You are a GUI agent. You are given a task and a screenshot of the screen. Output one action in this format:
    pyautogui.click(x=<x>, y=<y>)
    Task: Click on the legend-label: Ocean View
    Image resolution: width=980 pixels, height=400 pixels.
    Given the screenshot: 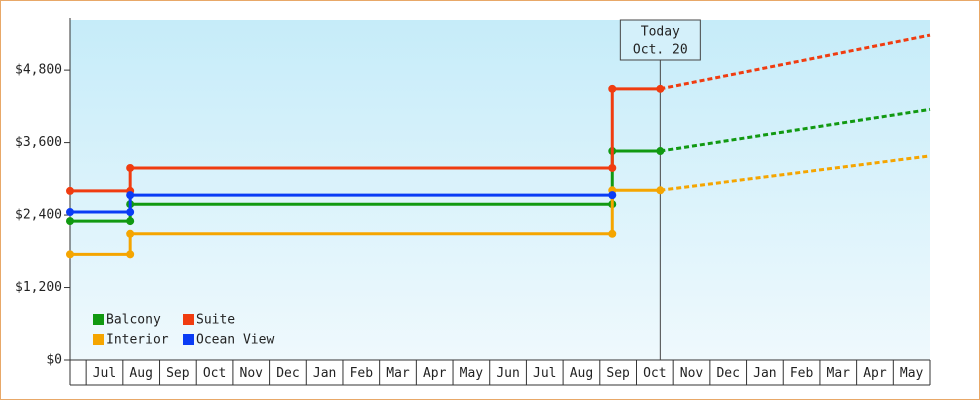 What is the action you would take?
    pyautogui.click(x=235, y=340)
    